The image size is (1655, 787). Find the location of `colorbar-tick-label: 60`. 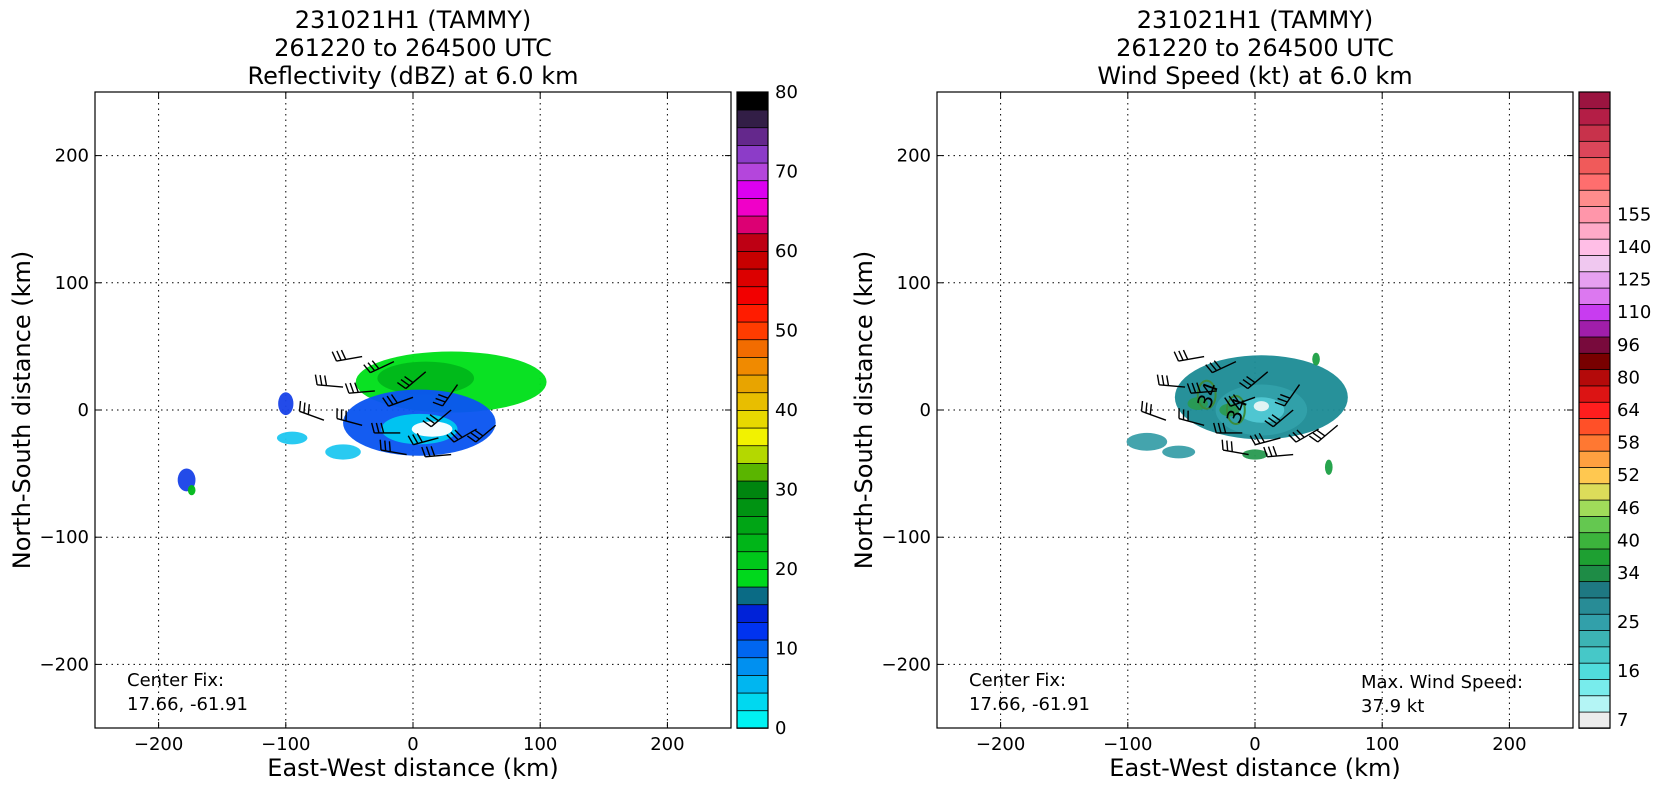

colorbar-tick-label: 60 is located at coordinates (786, 251).